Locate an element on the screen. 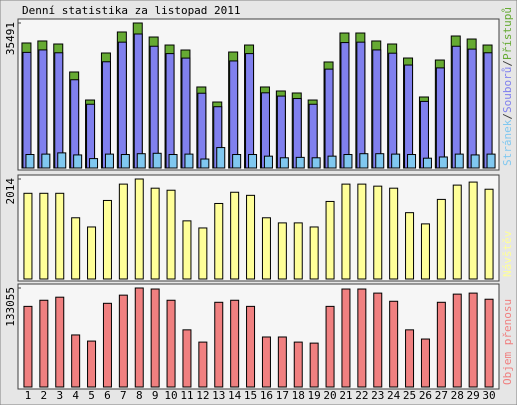  x-tick-label: 6 is located at coordinates (107, 395).